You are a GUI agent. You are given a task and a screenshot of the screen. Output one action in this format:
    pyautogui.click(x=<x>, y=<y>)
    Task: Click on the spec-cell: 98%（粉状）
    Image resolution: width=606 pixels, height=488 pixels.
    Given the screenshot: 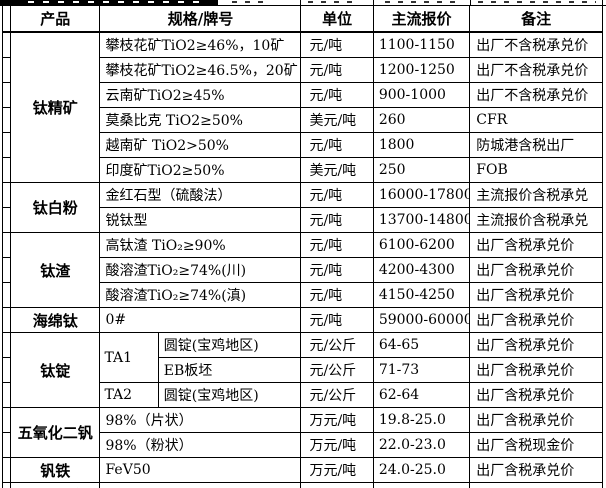 What is the action you would take?
    pyautogui.click(x=200, y=445)
    